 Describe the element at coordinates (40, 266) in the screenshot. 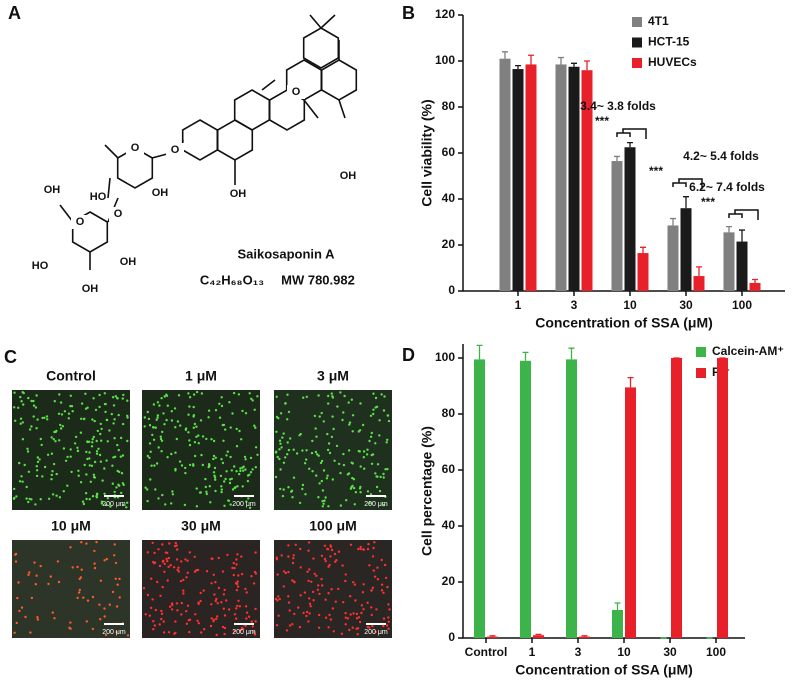

I see `atom-label: HO` at that location.